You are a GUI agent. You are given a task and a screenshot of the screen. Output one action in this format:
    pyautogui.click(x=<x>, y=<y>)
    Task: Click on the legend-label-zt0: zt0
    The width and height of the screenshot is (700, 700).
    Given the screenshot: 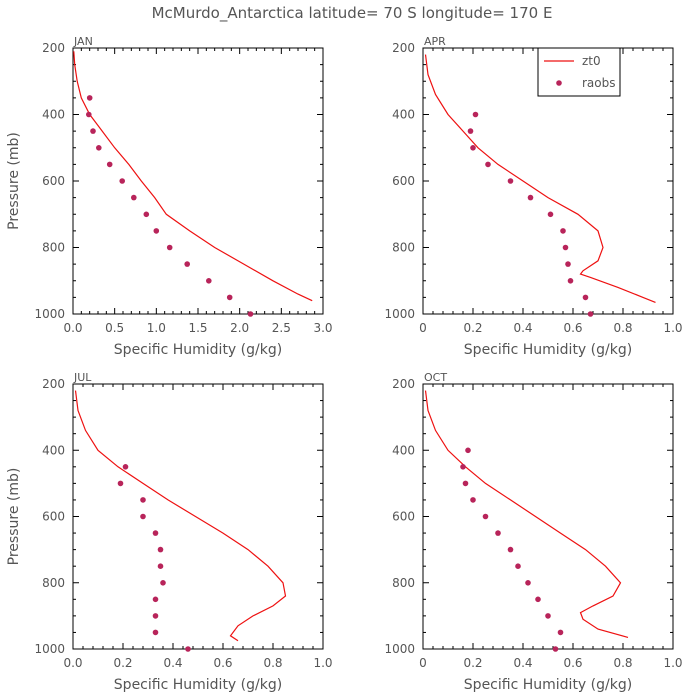 What is the action you would take?
    pyautogui.click(x=591, y=61)
    